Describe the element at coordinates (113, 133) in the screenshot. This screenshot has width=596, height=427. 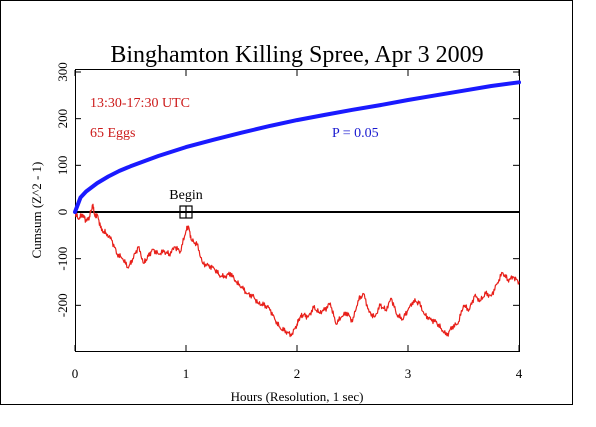
I see `eggs-annotation: 65 Eggs` at that location.